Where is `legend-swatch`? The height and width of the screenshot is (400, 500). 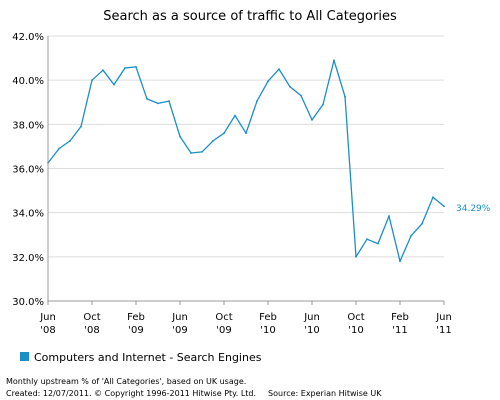
legend-swatch is located at coordinates (24, 356).